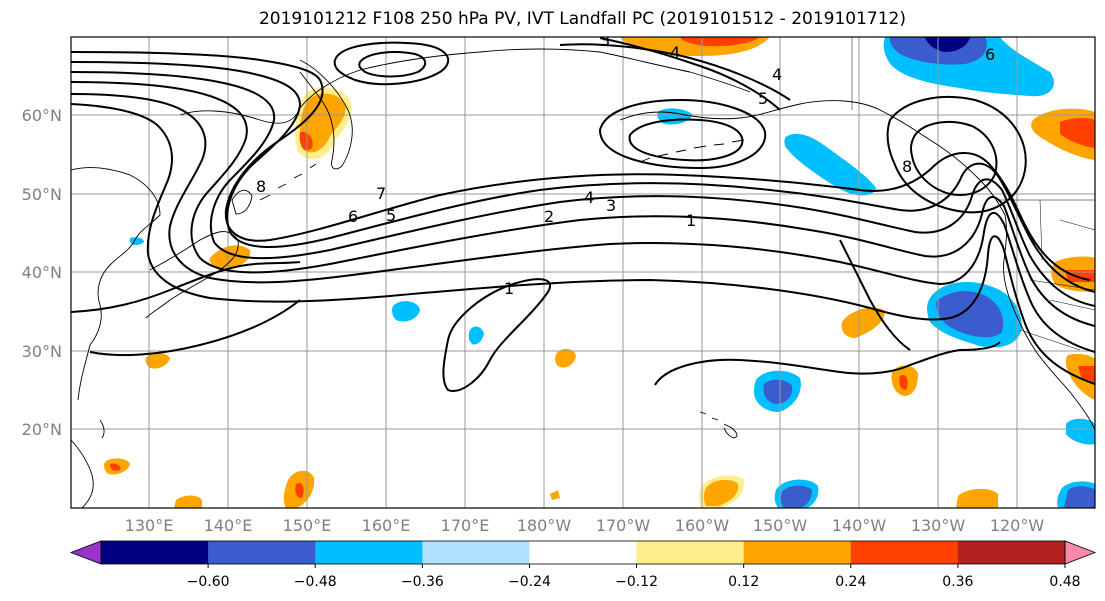 The width and height of the screenshot is (1105, 601). I want to click on longitude-label: 140°E, so click(228, 525).